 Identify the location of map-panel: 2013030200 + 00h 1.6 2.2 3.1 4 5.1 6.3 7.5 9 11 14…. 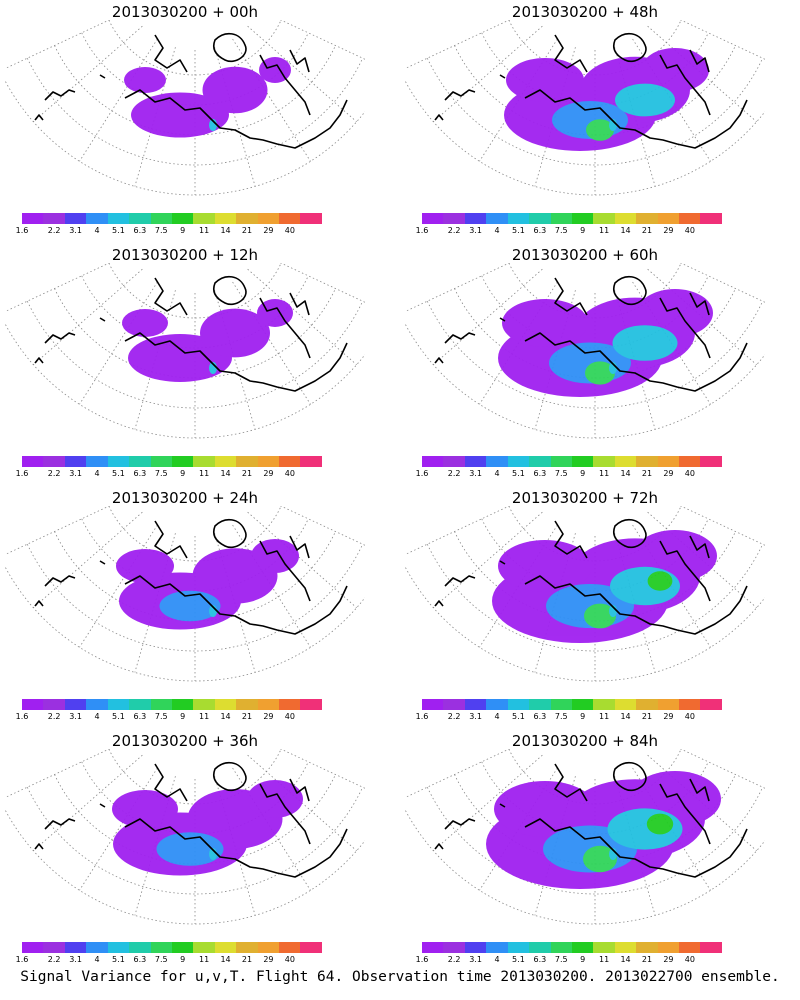
(185, 122).